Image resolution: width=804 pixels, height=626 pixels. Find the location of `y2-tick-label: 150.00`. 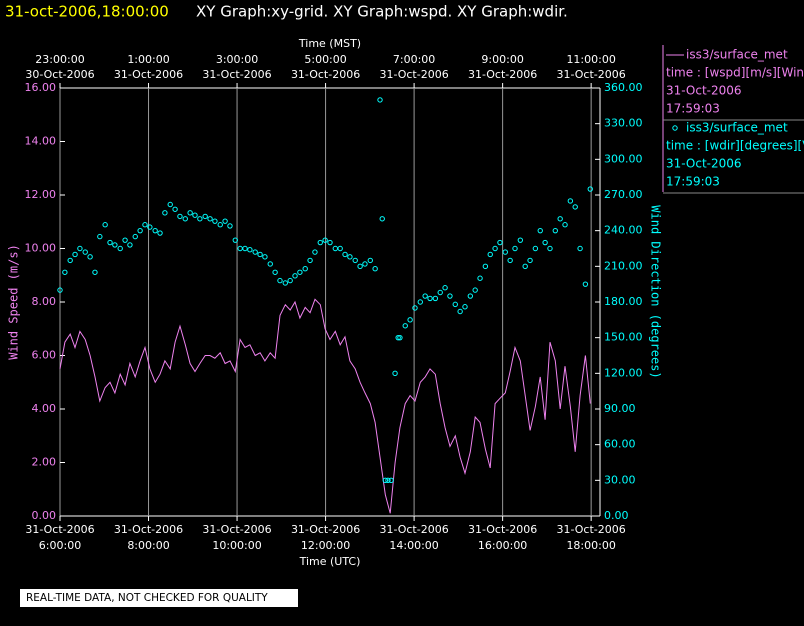

y2-tick-label: 150.00 is located at coordinates (623, 337).